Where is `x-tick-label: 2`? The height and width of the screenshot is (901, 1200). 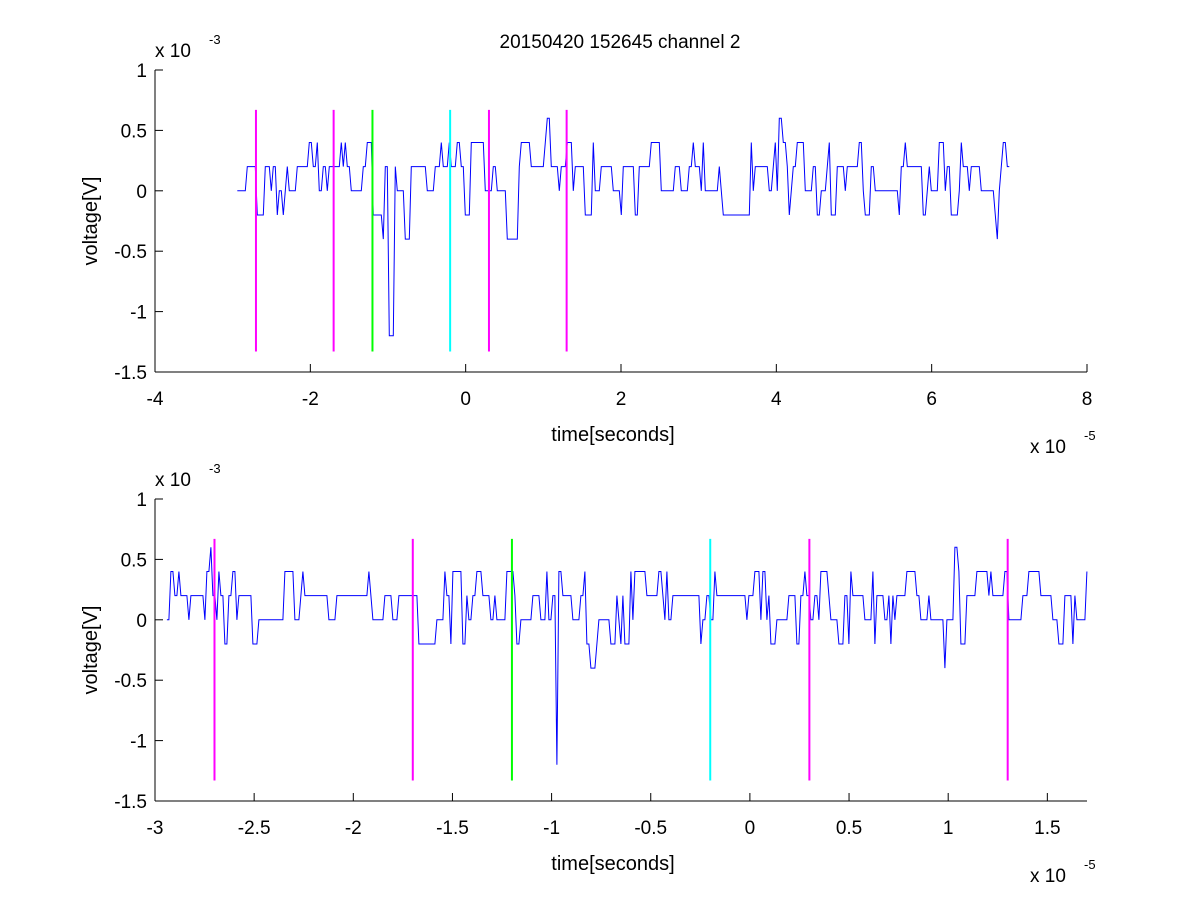 x-tick-label: 2 is located at coordinates (621, 399).